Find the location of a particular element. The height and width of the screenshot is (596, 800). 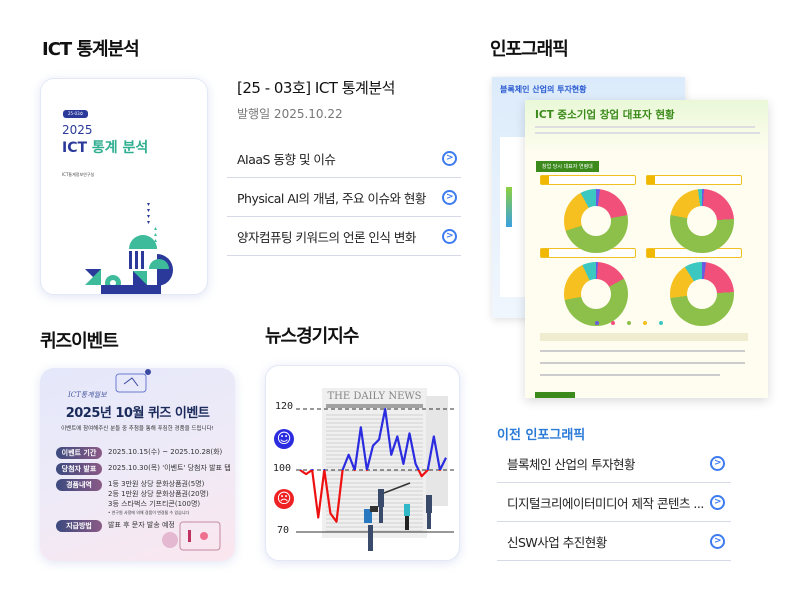

quiz-title: 퀴즈이벤트 is located at coordinates (79, 341).